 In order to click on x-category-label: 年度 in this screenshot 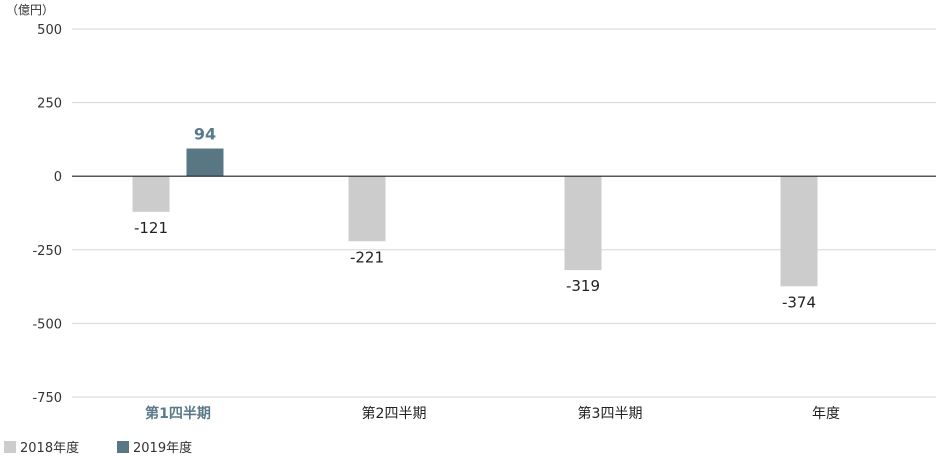, I will do `click(826, 414)`.